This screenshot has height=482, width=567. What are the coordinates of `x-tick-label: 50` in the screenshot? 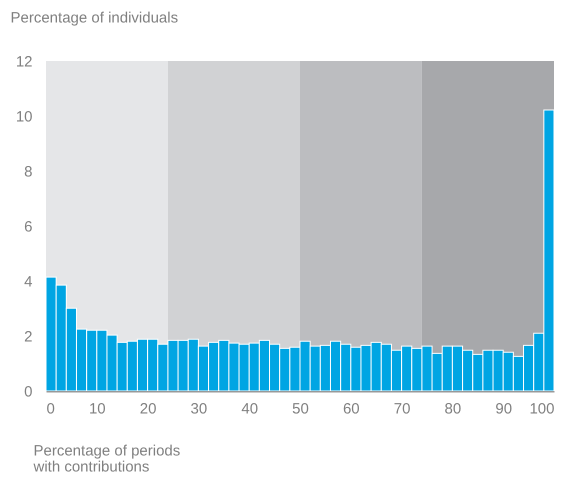 It's located at (300, 409).